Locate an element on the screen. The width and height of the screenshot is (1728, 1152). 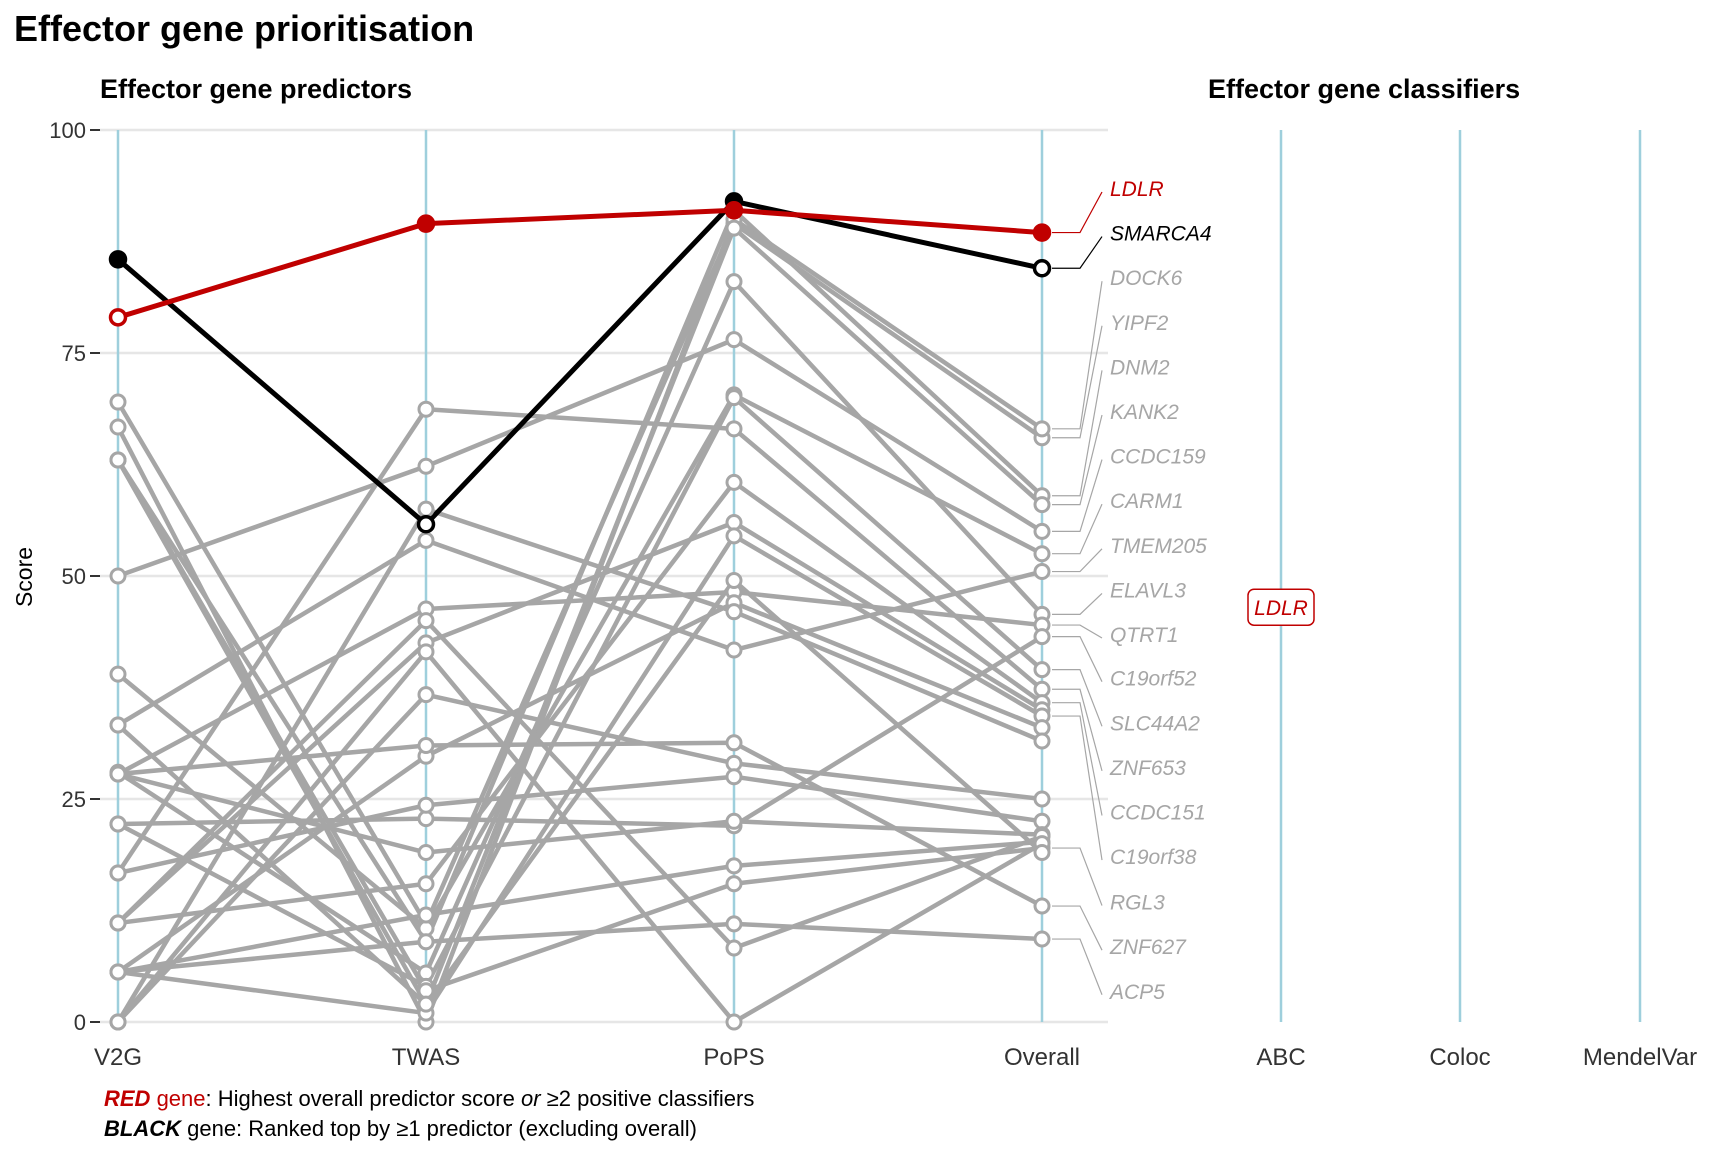
gene-label-acp5: ACP5 is located at coordinates (1136, 992).